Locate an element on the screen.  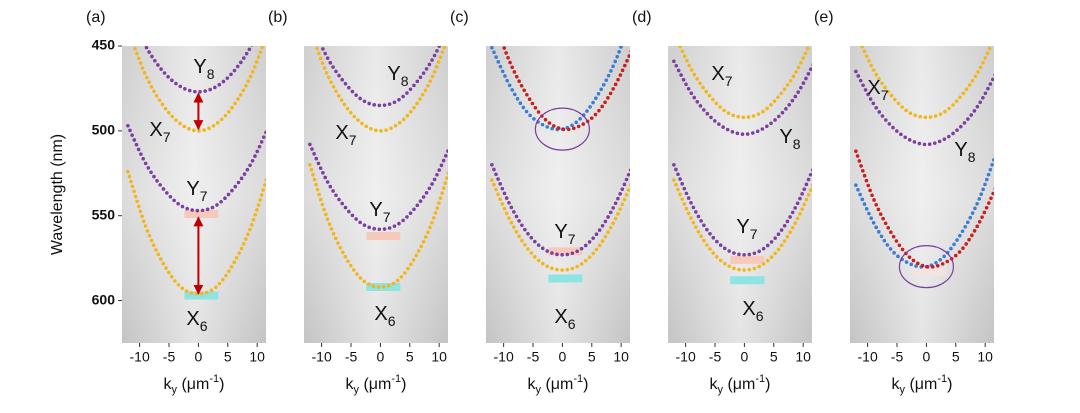
y-tick-label: 500 is located at coordinates (104, 130).